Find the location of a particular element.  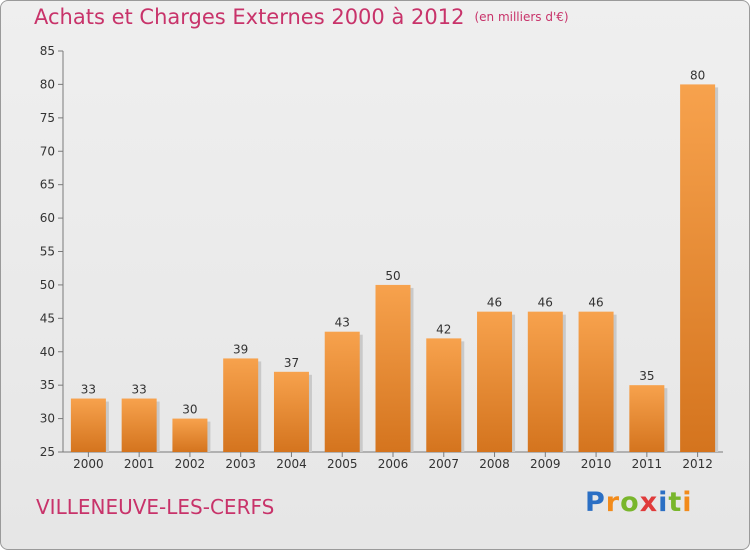

y-tick-label: 70 is located at coordinates (47, 151).